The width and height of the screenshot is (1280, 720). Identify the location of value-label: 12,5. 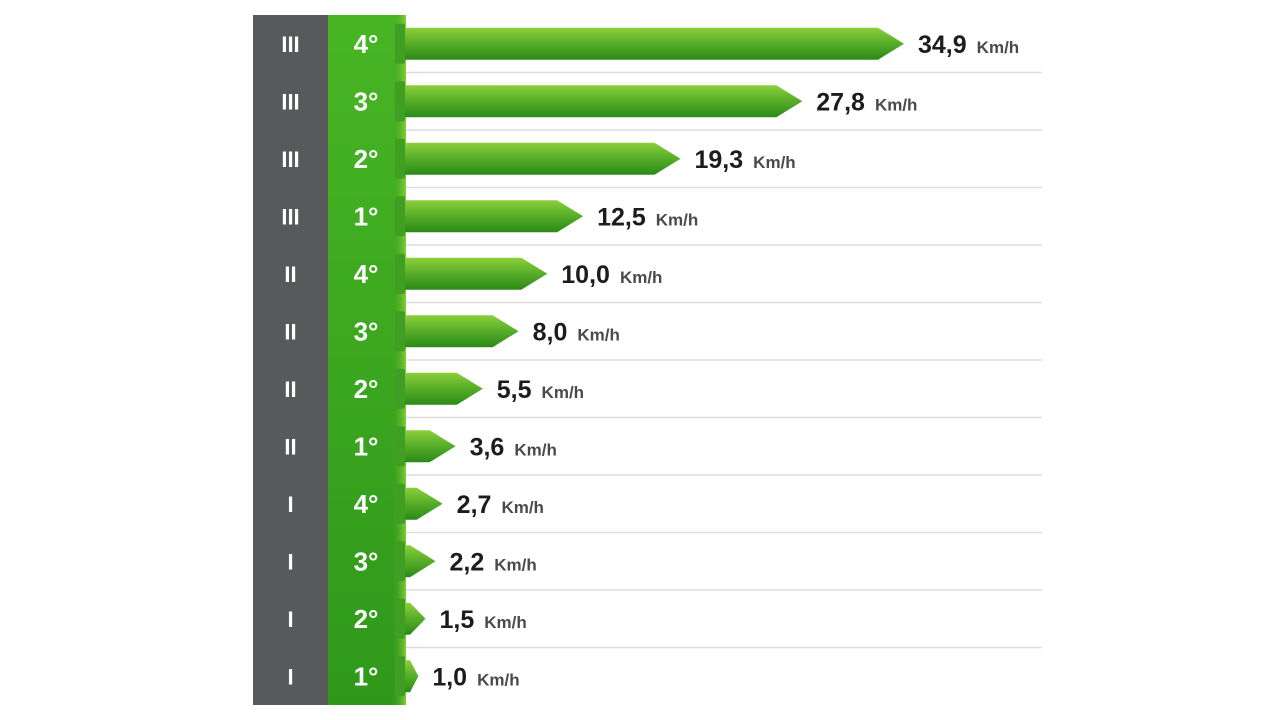
(621, 217).